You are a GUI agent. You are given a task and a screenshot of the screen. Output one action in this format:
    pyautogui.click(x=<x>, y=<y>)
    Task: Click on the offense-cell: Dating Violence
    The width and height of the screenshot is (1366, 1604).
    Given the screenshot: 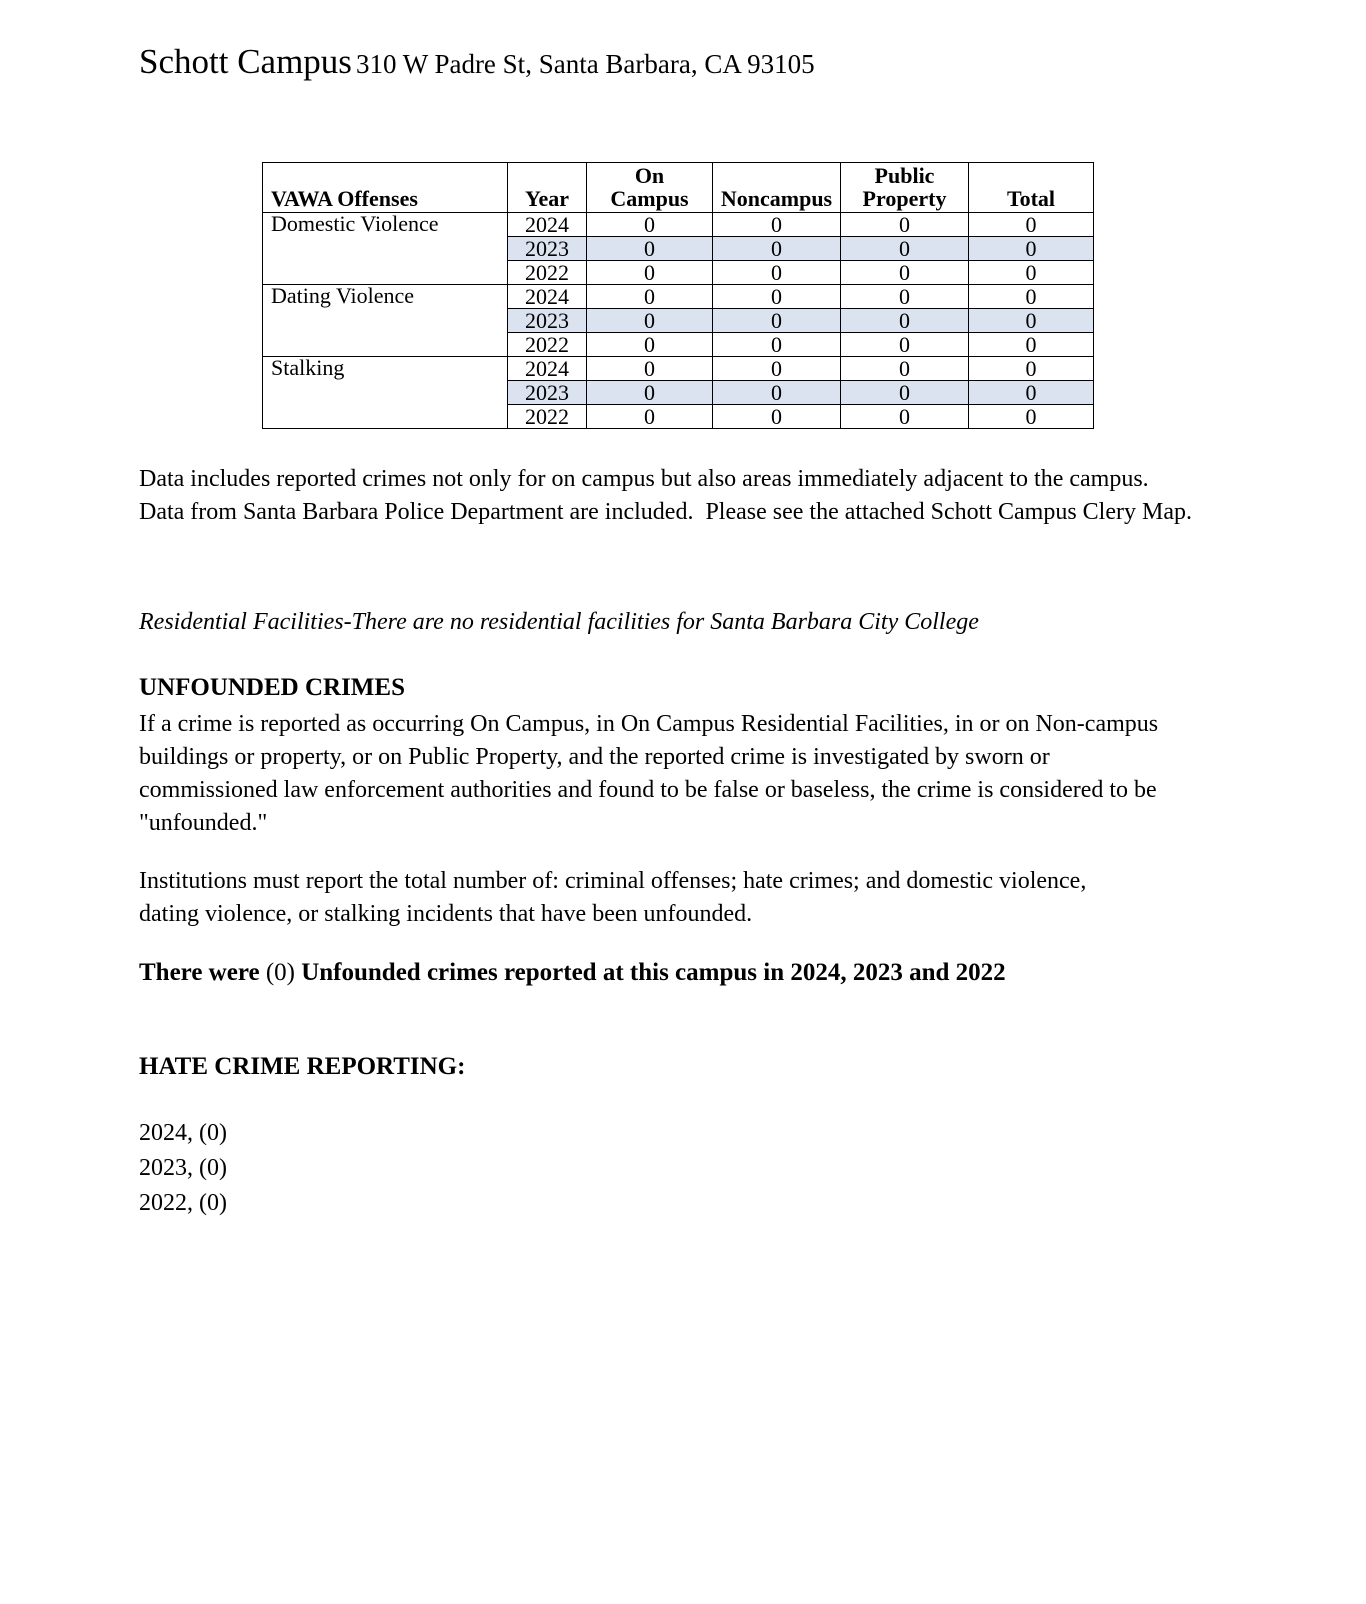 What is the action you would take?
    pyautogui.click(x=385, y=320)
    